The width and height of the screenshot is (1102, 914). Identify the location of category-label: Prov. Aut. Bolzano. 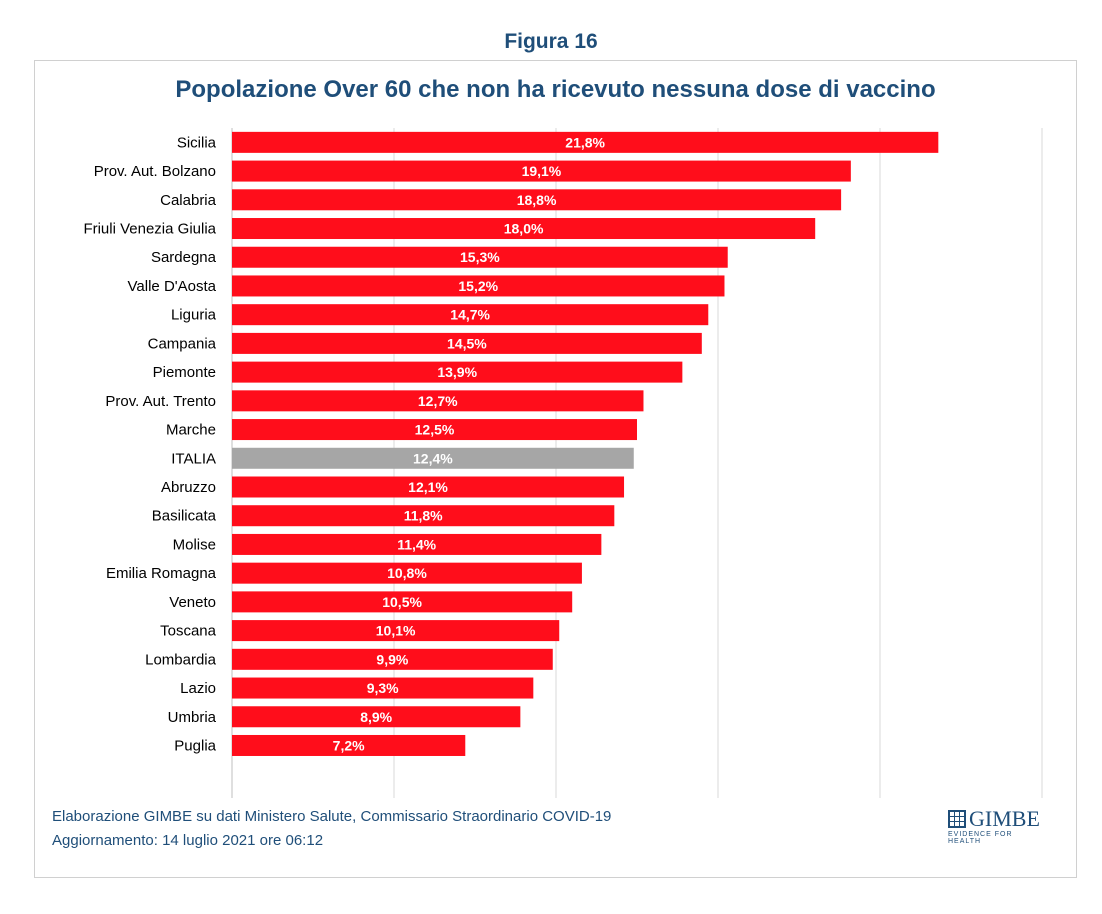
(155, 171).